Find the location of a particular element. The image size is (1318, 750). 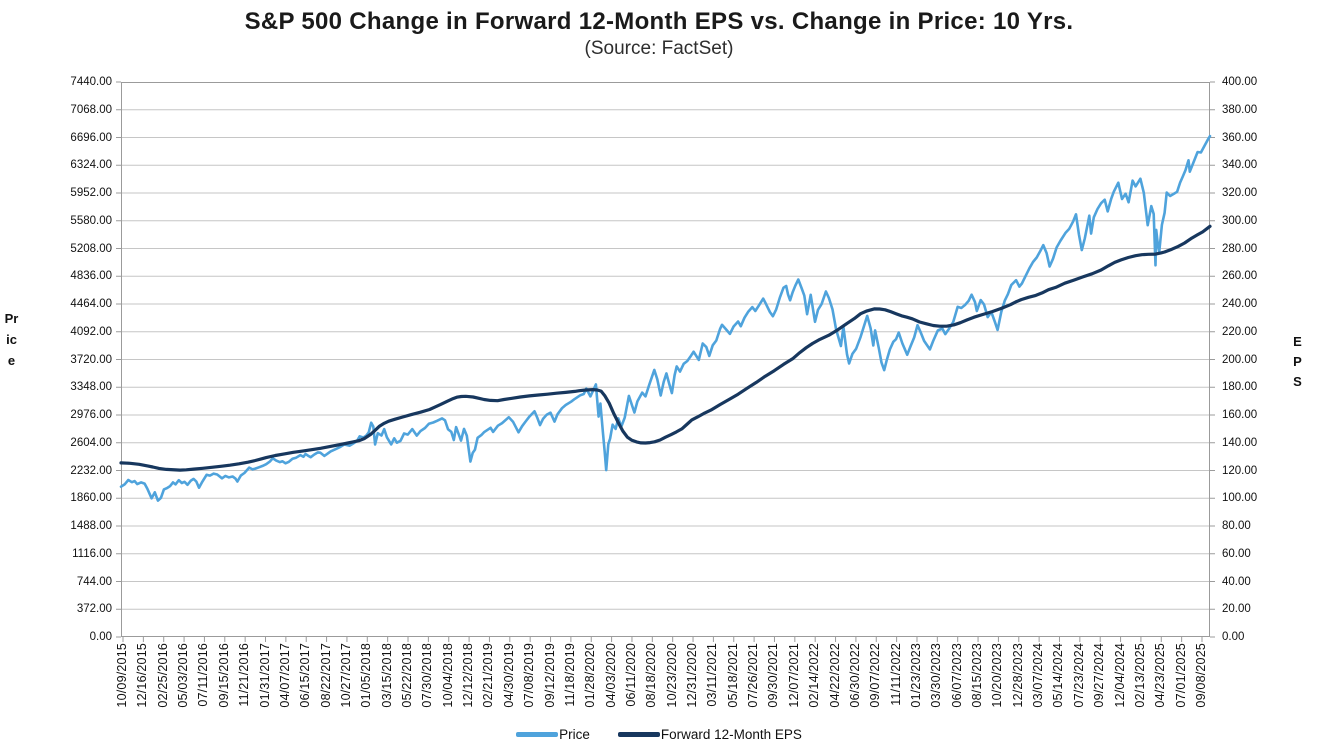

x-tick-label: 01/05/2018 is located at coordinates (366, 675).